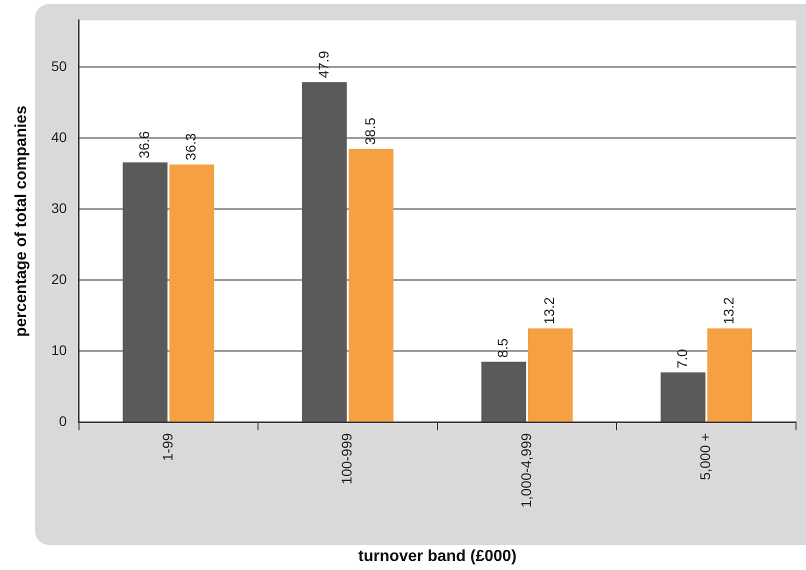 This screenshot has height=570, width=806. I want to click on data-label: 36.6, so click(144, 144).